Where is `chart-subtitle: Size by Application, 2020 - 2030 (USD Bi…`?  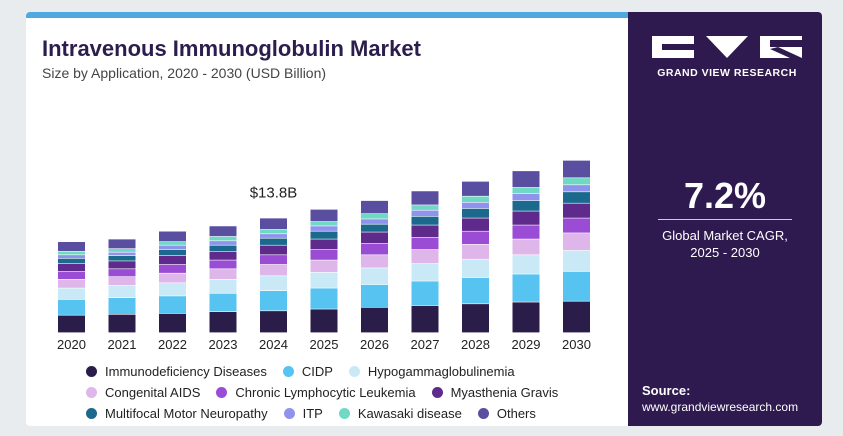
chart-subtitle: Size by Application, 2020 - 2030 (USD Bi… is located at coordinates (184, 73).